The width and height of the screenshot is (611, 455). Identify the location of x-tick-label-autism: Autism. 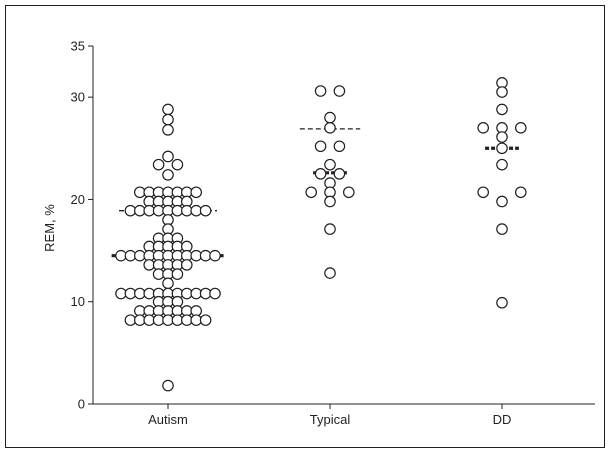
(168, 419).